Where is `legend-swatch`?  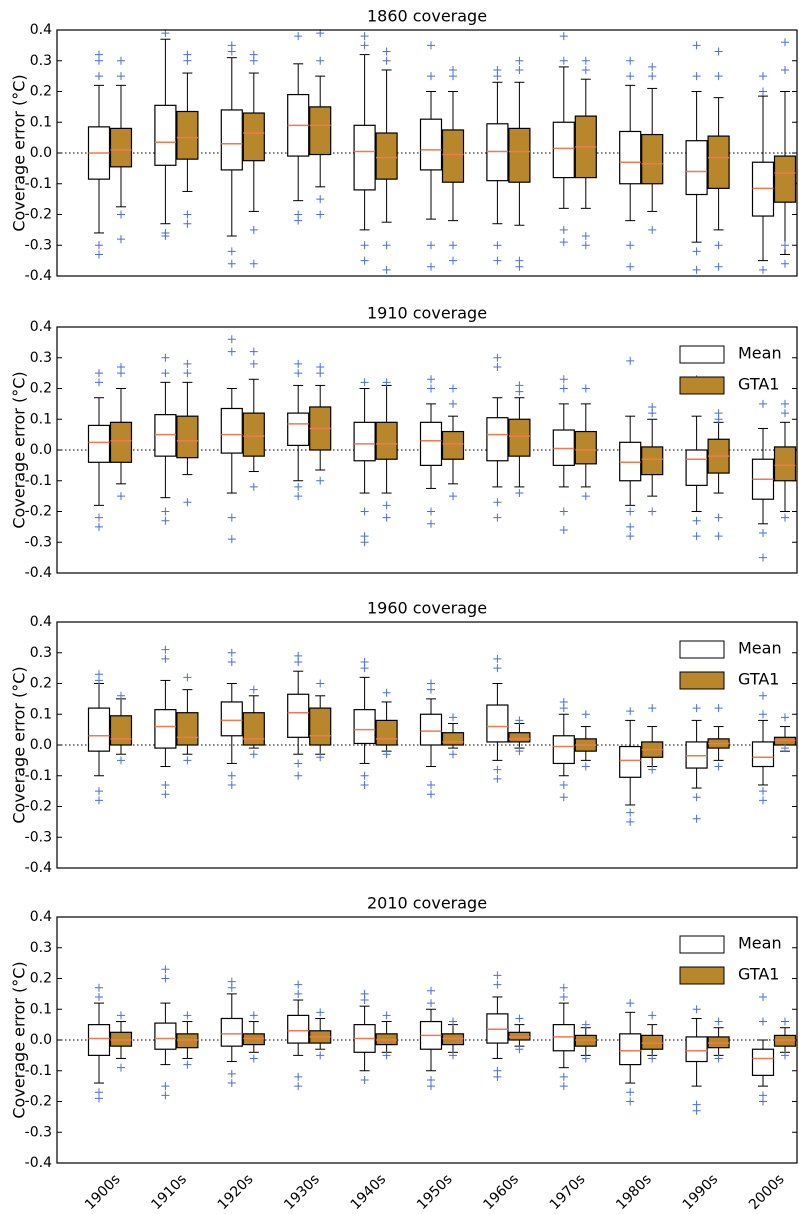
legend-swatch is located at coordinates (702, 680).